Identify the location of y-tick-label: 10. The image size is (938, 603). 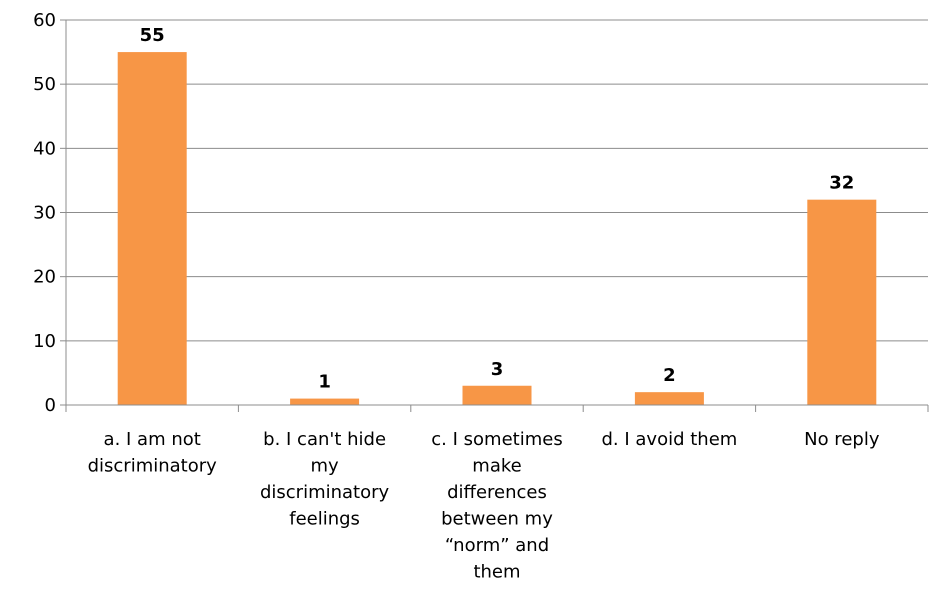
(44, 341).